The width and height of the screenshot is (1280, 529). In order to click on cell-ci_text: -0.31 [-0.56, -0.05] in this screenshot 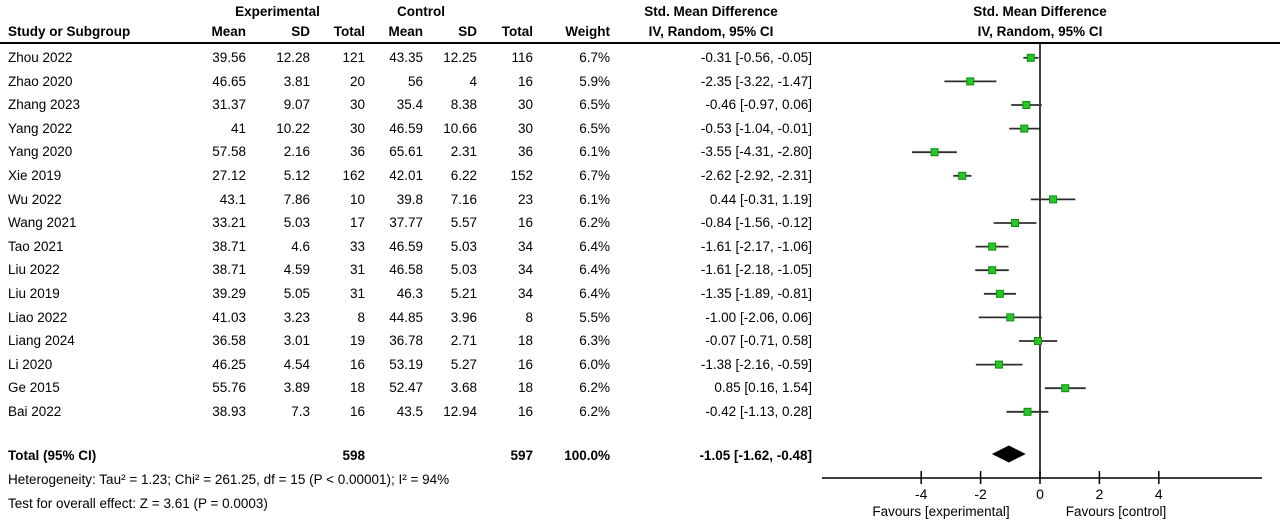, I will do `click(756, 57)`.